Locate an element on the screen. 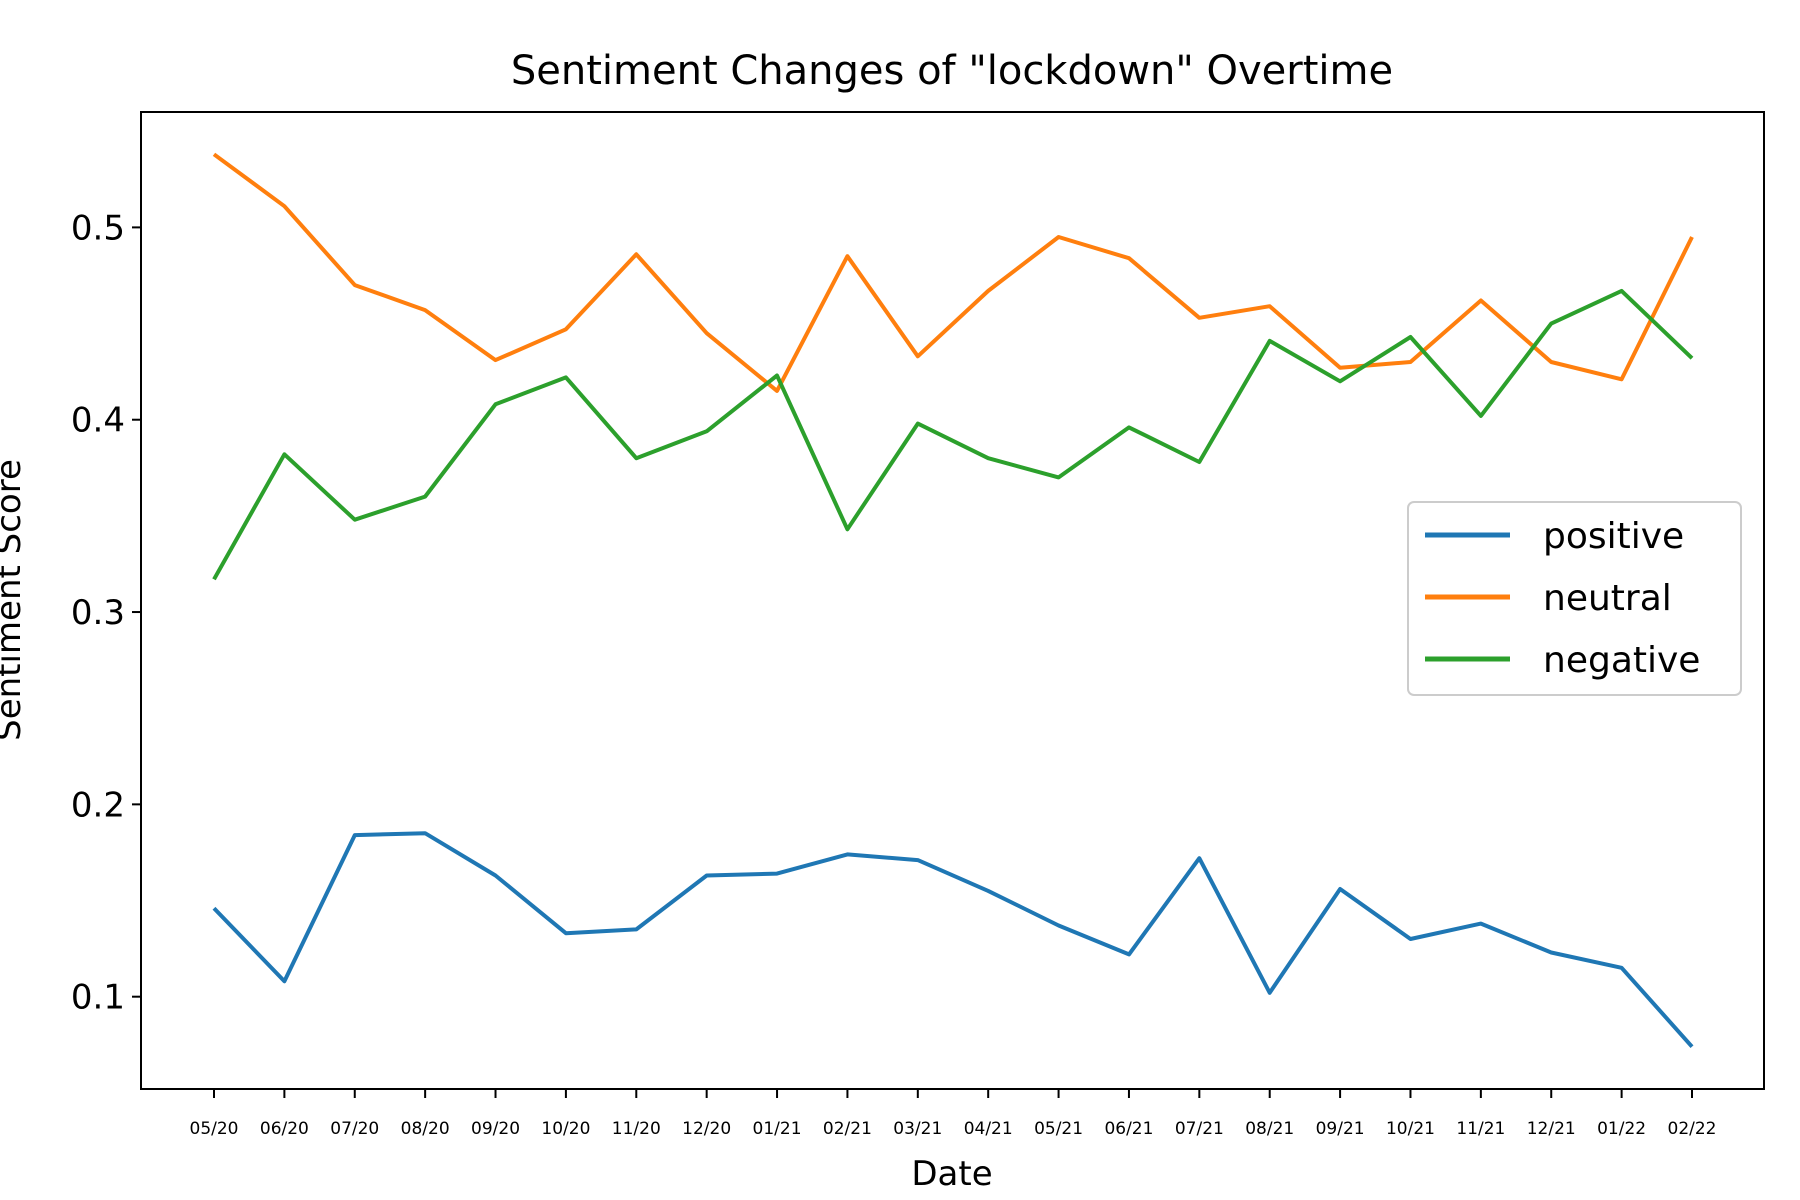 This screenshot has height=1200, width=1800. x-tick-label: 02/21 is located at coordinates (847, 1129).